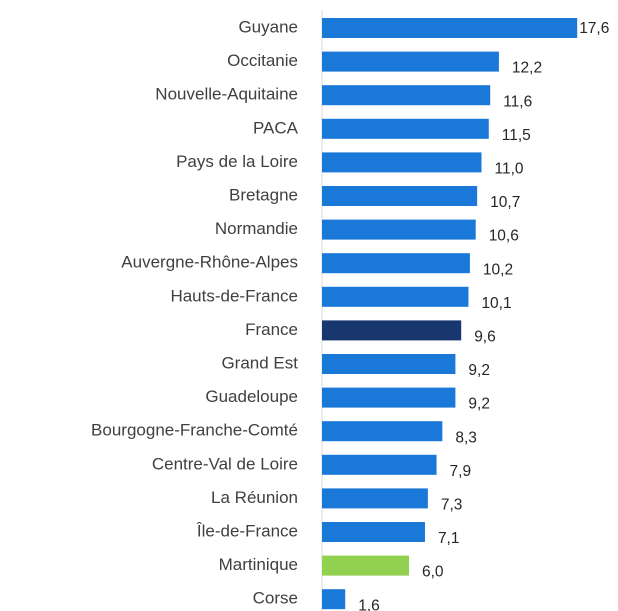 This screenshot has height=611, width=618. I want to click on category-label: Île-de-France, so click(247, 530).